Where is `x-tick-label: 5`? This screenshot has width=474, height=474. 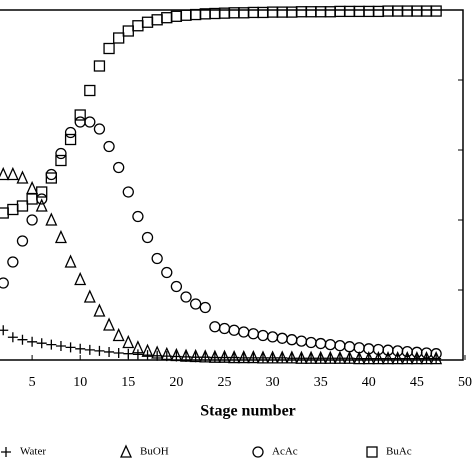 x-tick-label: 5 is located at coordinates (32, 382).